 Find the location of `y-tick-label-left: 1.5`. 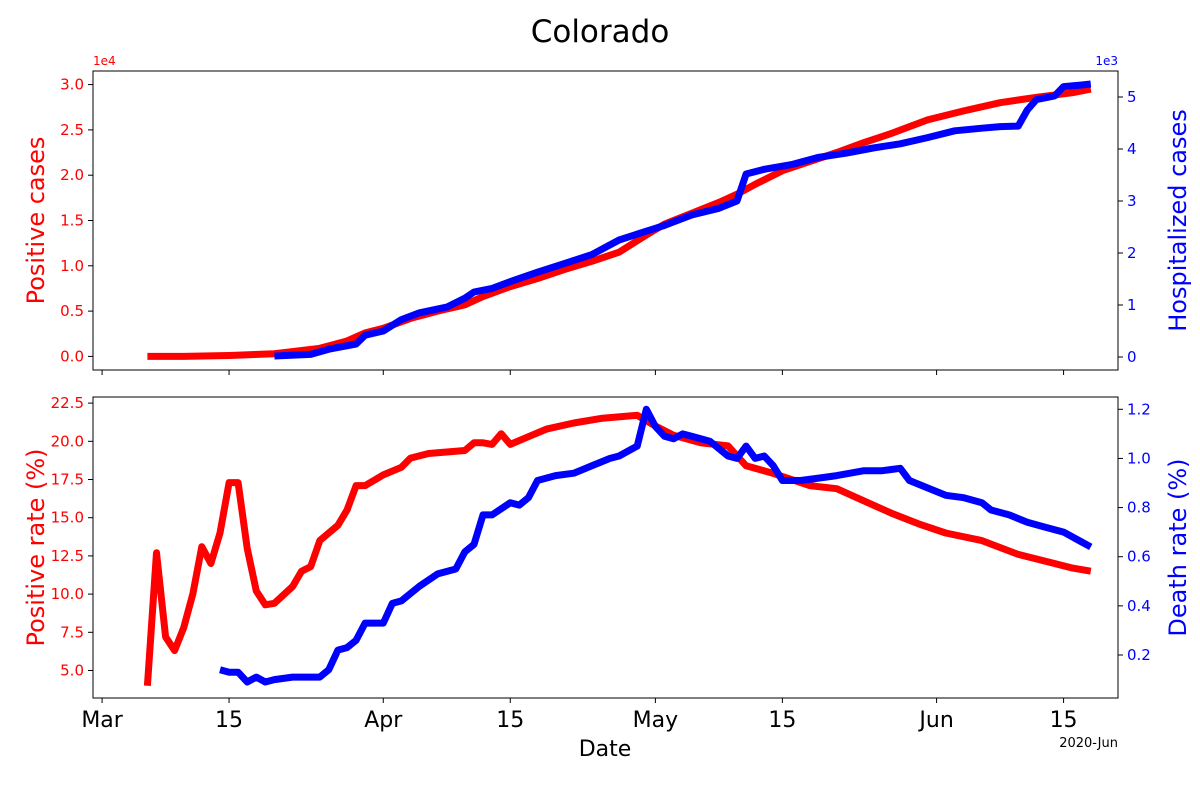

y-tick-label-left: 1.5 is located at coordinates (72, 221).